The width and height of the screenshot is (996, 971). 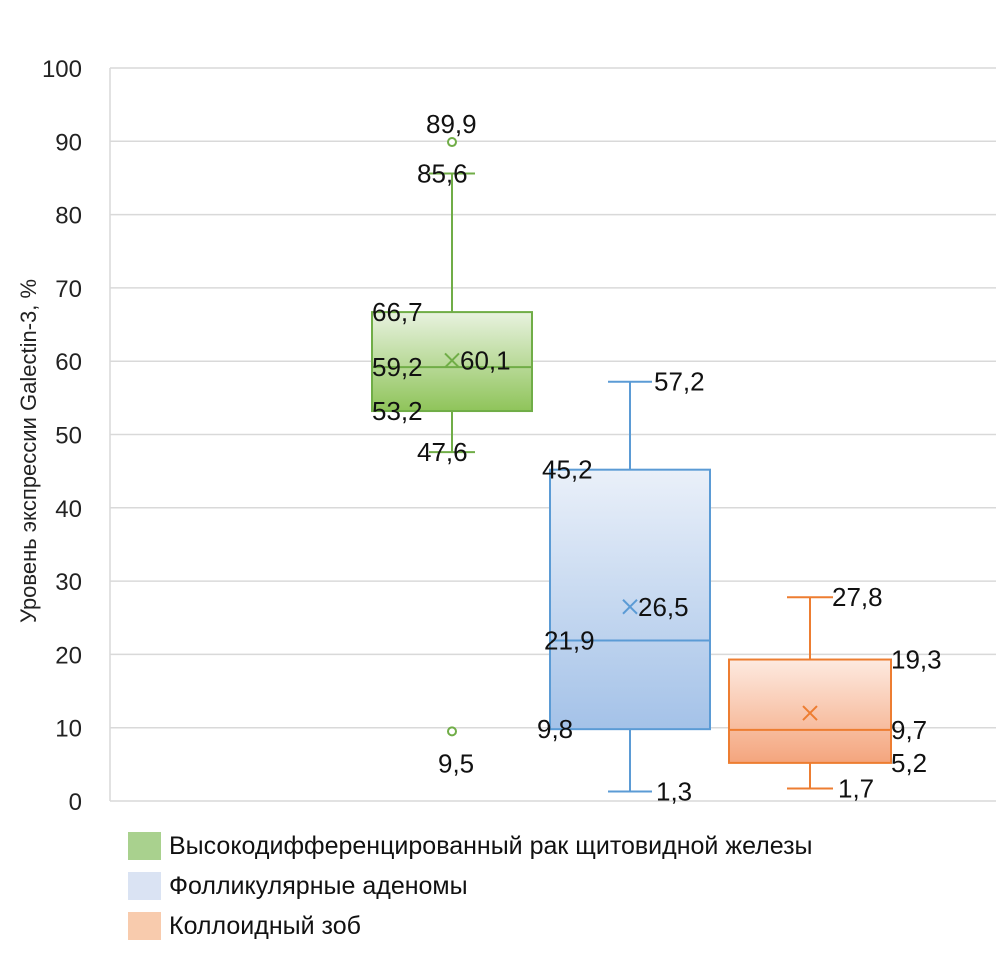 What do you see at coordinates (68, 362) in the screenshot?
I see `y-tick-label: 60` at bounding box center [68, 362].